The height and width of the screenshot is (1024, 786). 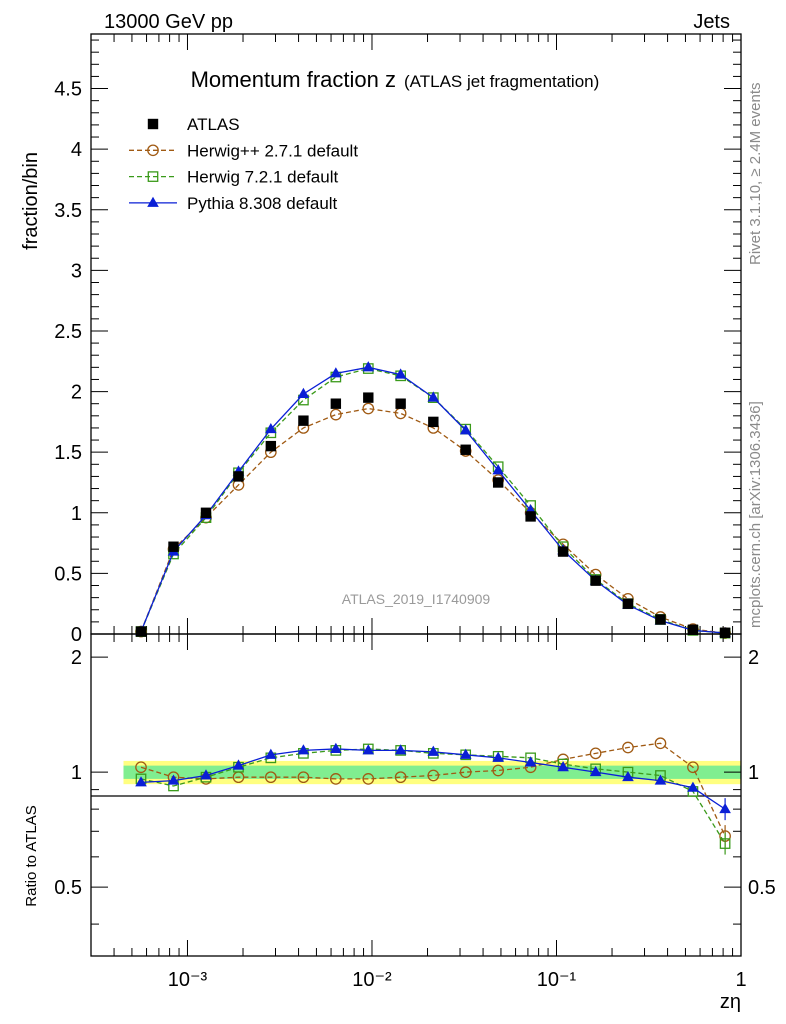 I want to click on x-axis-label: zη, so click(x=730, y=1002).